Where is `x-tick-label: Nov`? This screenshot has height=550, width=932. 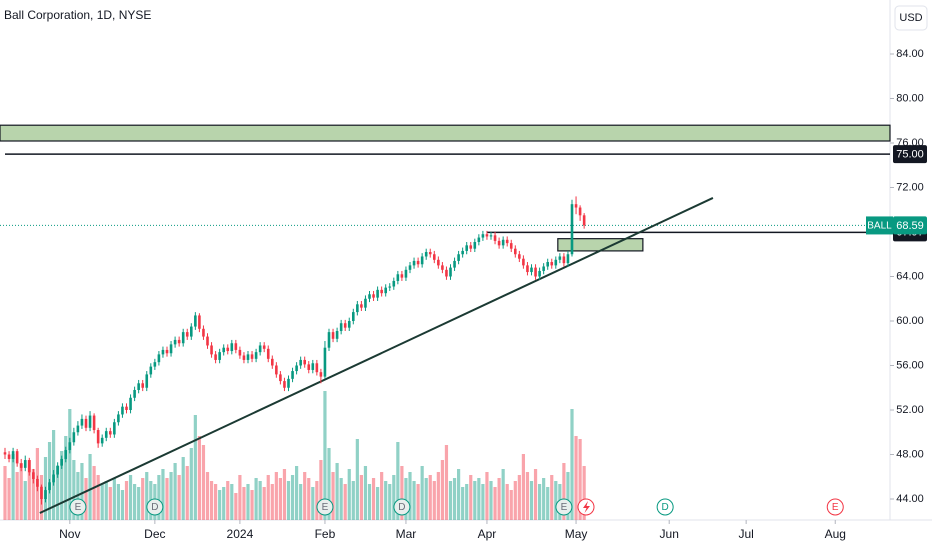 x-tick-label: Nov is located at coordinates (69, 534).